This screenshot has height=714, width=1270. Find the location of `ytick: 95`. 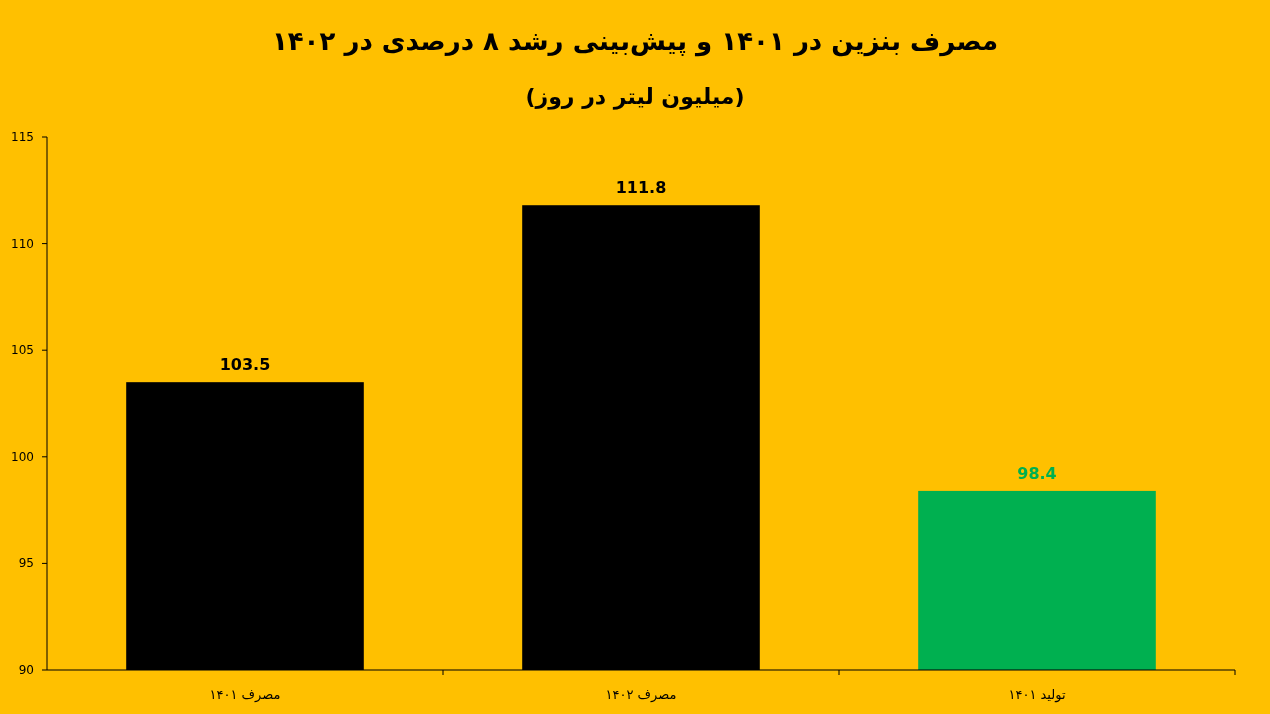

ytick: 95 is located at coordinates (26, 563).